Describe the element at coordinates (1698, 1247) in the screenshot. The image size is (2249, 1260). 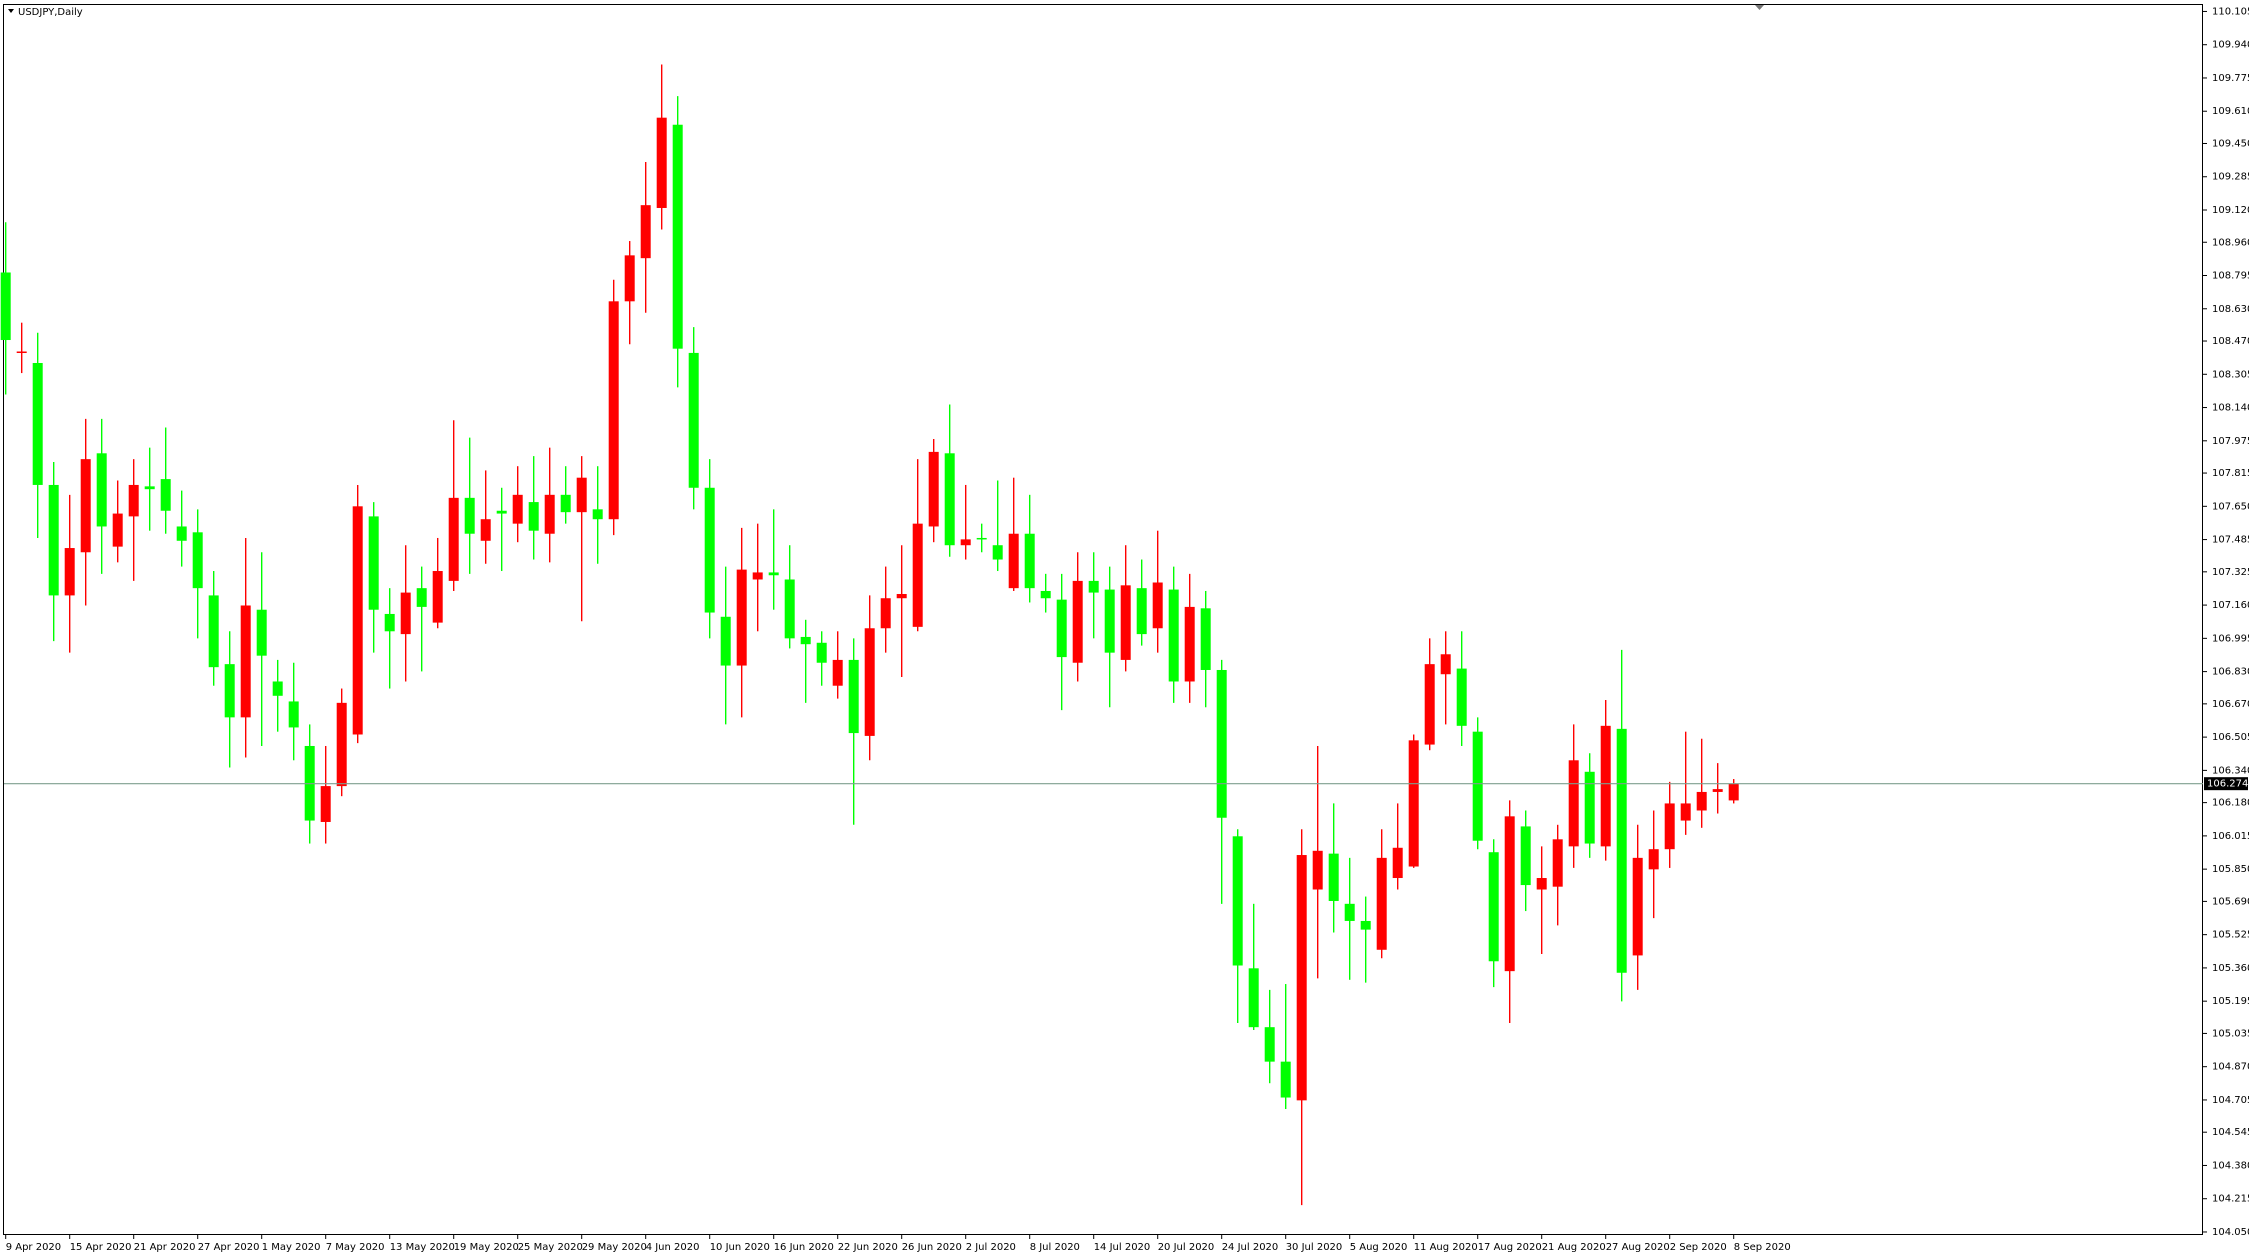
I see `x-tick-label: 2 Sep 2020` at that location.